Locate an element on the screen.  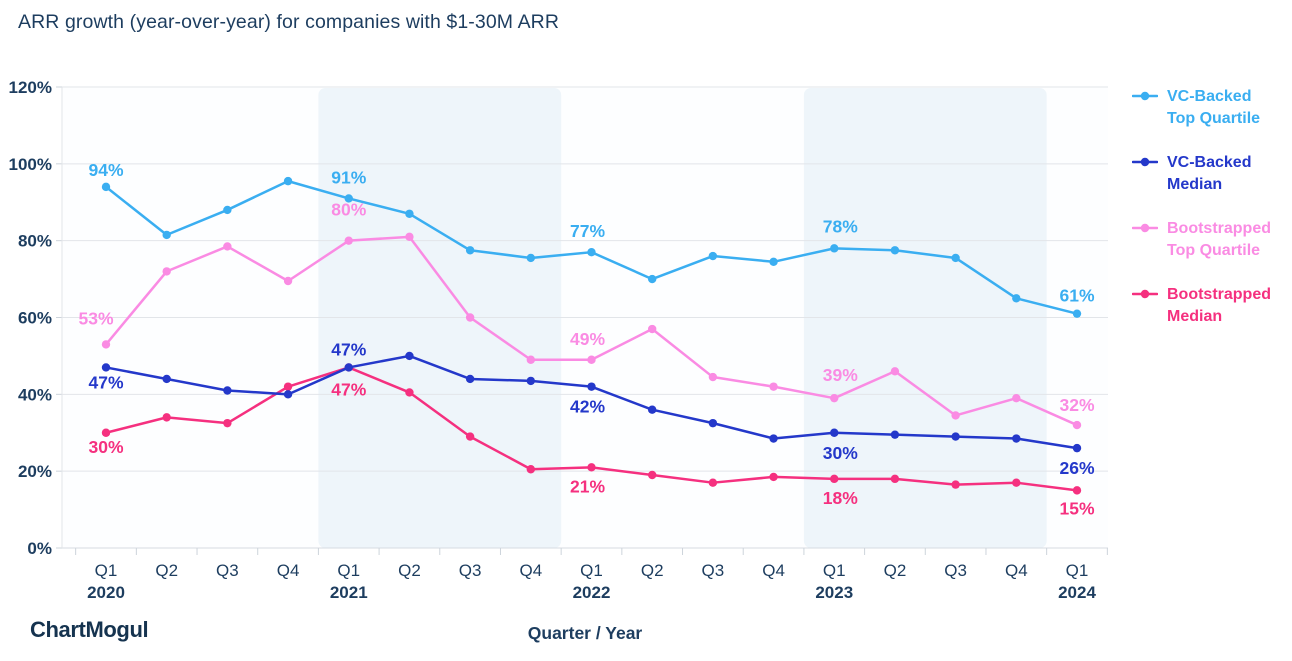
y-axis-label: 40% is located at coordinates (35, 394).